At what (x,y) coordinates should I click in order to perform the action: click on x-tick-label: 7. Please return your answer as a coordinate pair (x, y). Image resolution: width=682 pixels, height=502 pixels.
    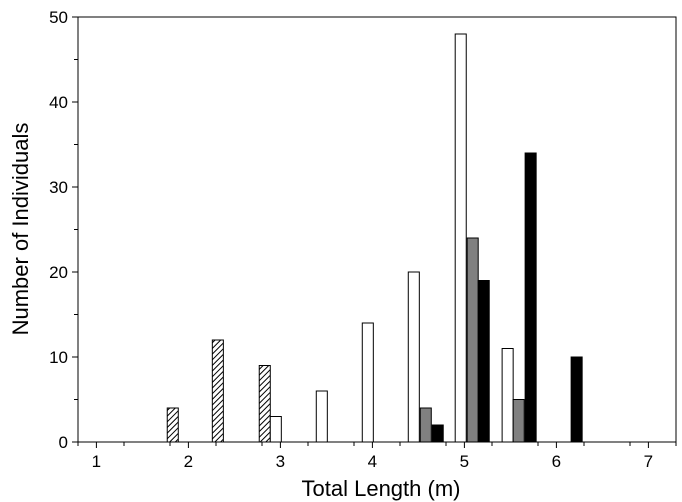
    Looking at the image, I should click on (648, 461).